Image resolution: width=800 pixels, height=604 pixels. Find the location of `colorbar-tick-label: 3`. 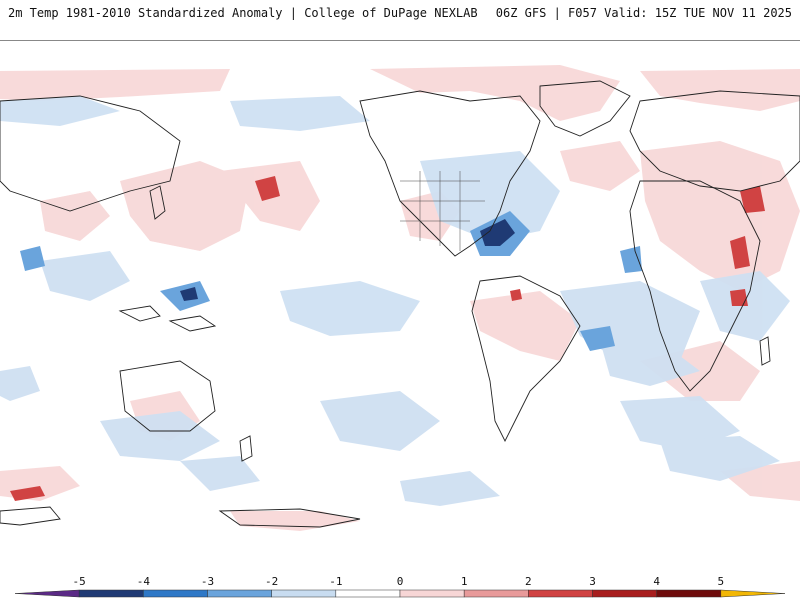

colorbar-tick-label: 3 is located at coordinates (592, 581).